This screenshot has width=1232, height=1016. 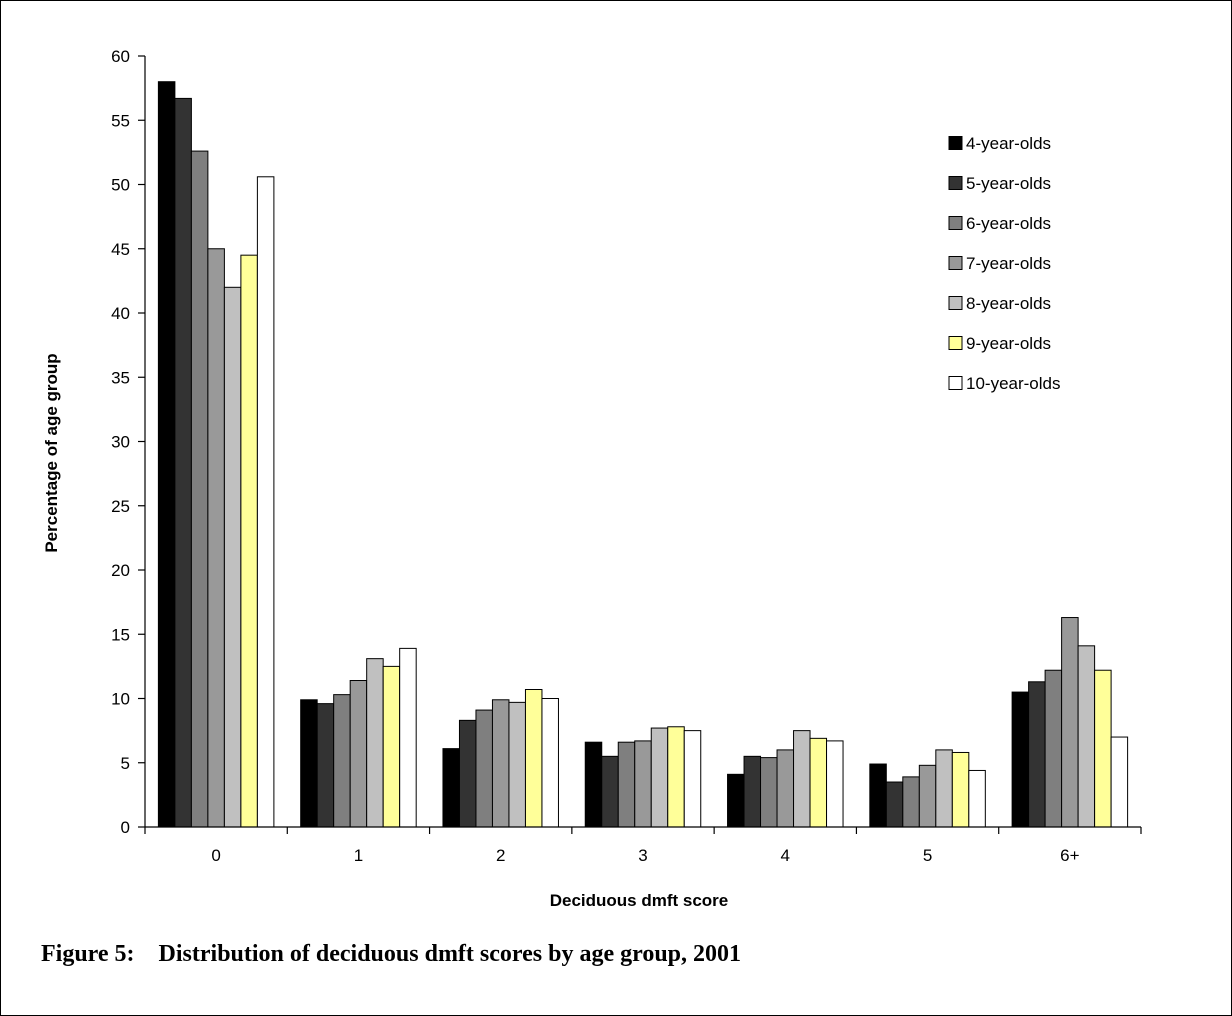 What do you see at coordinates (642, 855) in the screenshot?
I see `x-tick-label: 3` at bounding box center [642, 855].